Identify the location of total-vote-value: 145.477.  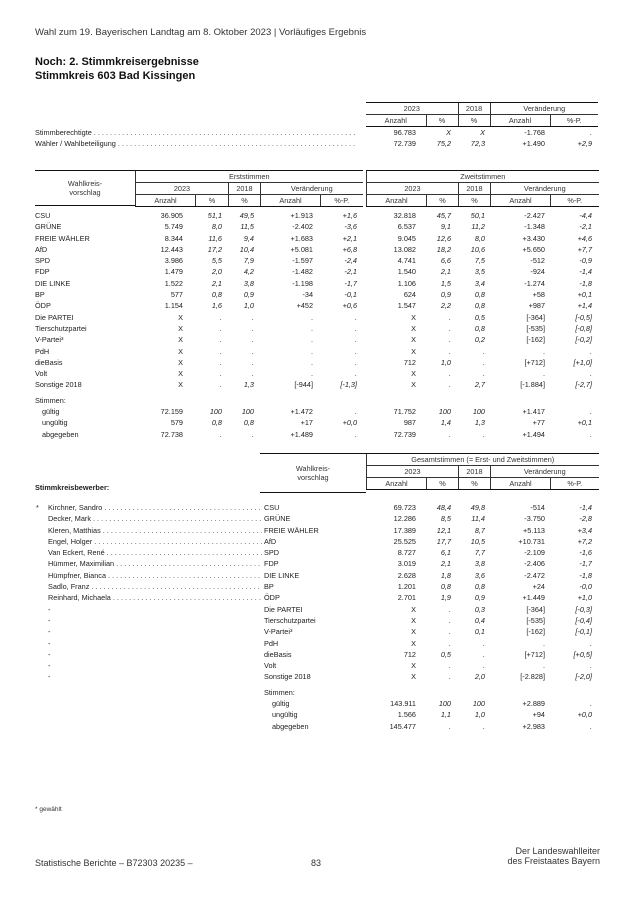
(402, 726).